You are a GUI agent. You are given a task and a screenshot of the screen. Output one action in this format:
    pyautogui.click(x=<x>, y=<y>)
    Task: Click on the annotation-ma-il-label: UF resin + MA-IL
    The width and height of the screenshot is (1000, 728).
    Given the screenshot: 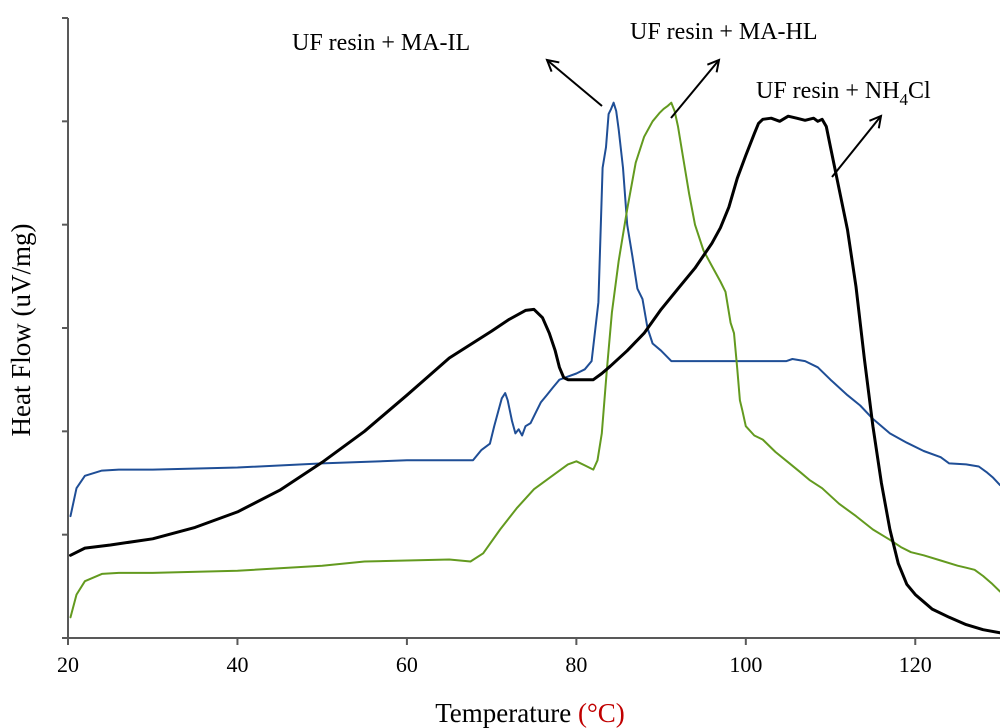 What is the action you would take?
    pyautogui.click(x=381, y=43)
    